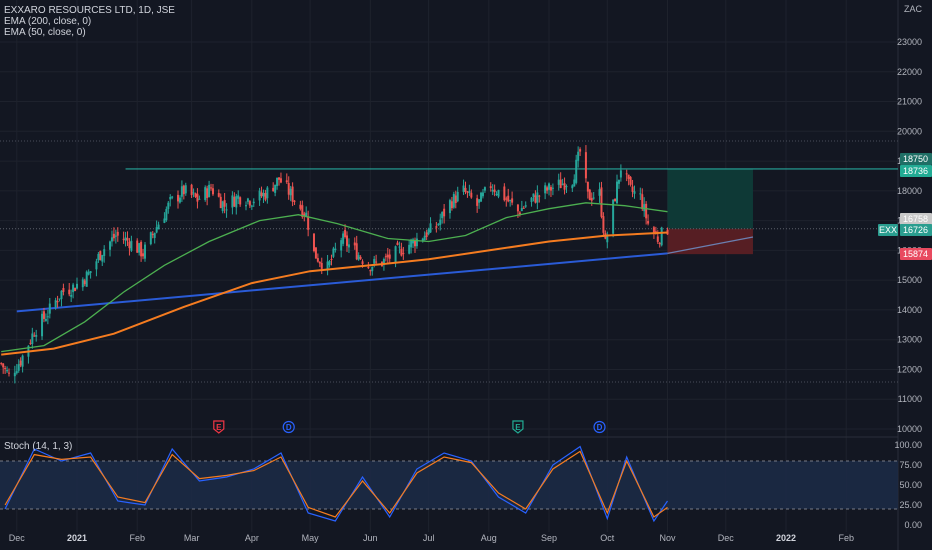  What do you see at coordinates (909, 72) in the screenshot?
I see `price-tick-label: 22000` at bounding box center [909, 72].